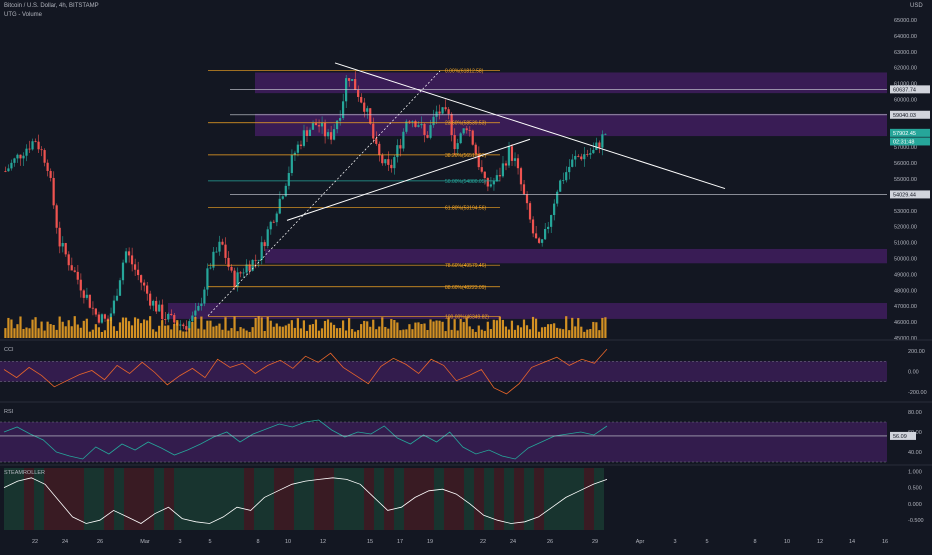 The height and width of the screenshot is (555, 932). I want to click on time-axis-label: Mar, so click(145, 542).